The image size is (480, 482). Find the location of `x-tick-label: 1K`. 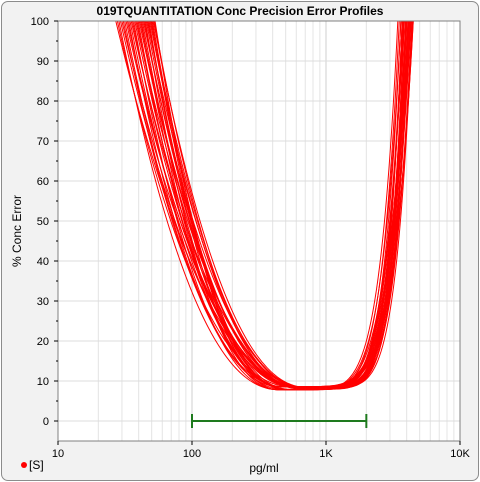

x-tick-label: 1K is located at coordinates (326, 454).